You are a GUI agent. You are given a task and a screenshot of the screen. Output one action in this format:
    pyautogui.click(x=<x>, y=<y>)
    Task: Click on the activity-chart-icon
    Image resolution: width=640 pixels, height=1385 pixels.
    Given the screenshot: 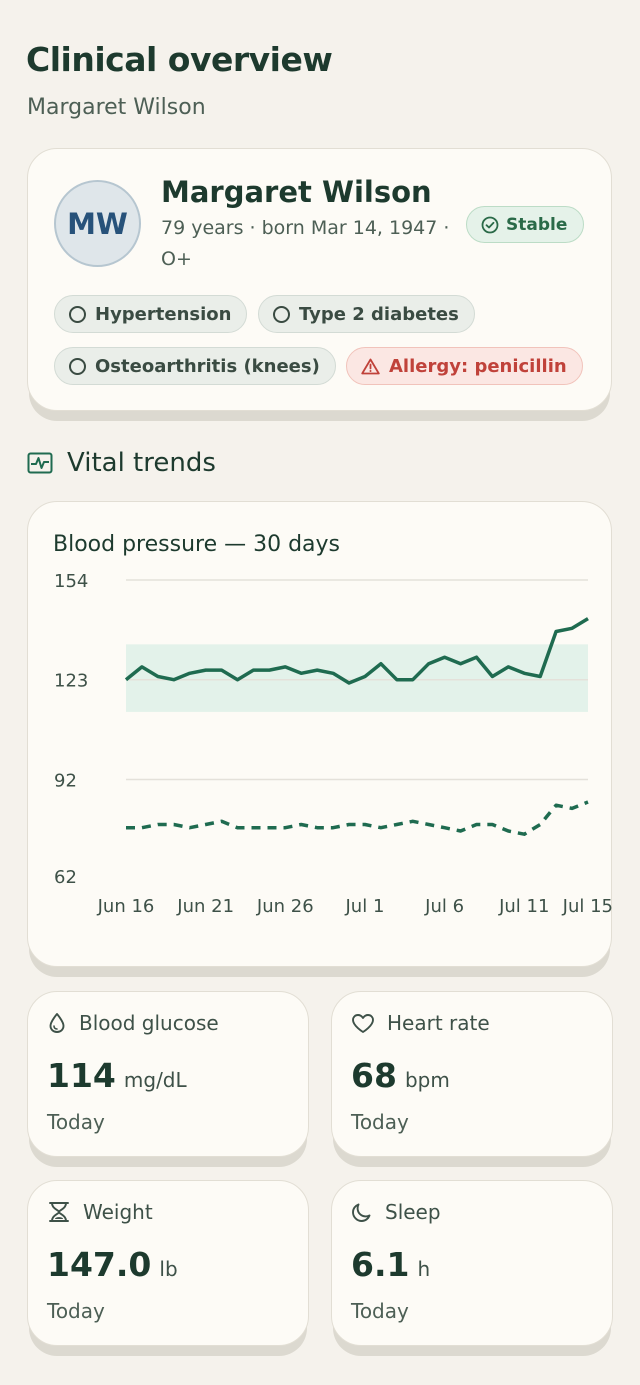 What is the action you would take?
    pyautogui.click(x=40, y=463)
    